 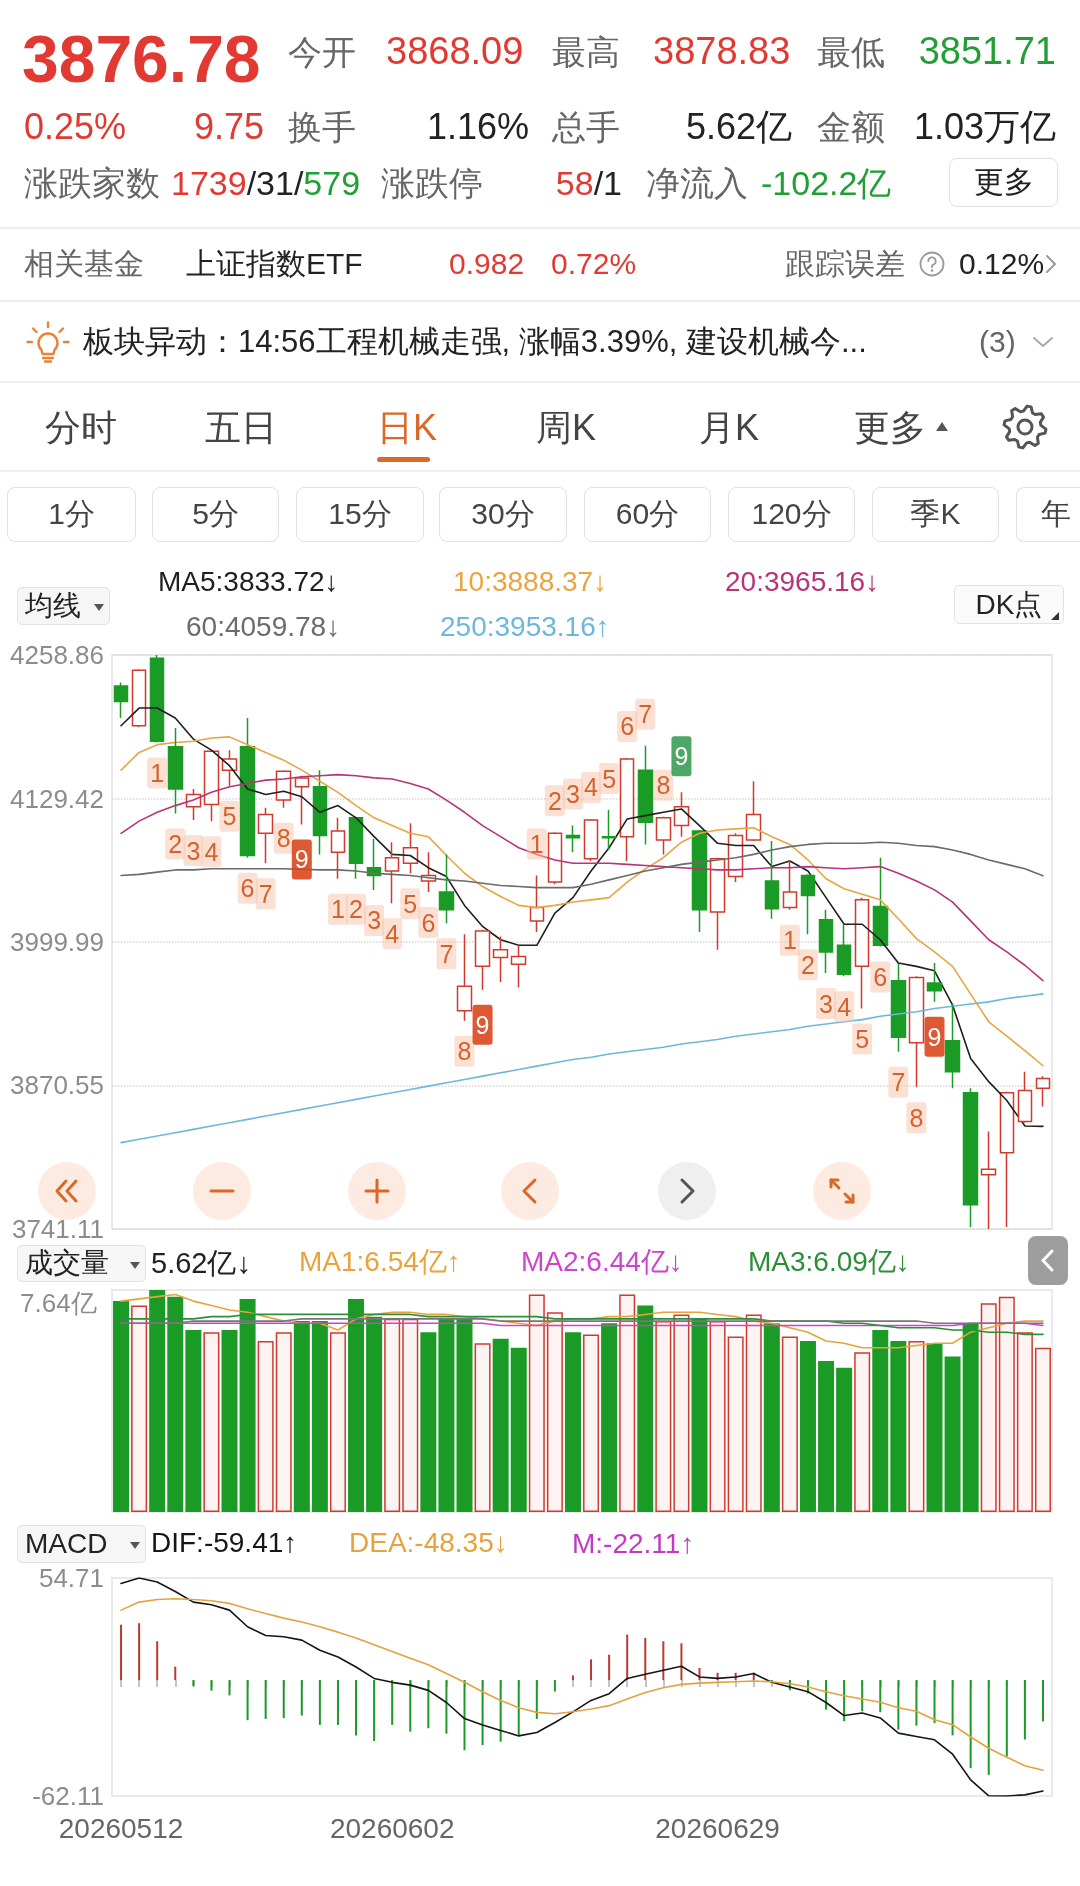 I want to click on text: 上证指数ETF, so click(x=274, y=263).